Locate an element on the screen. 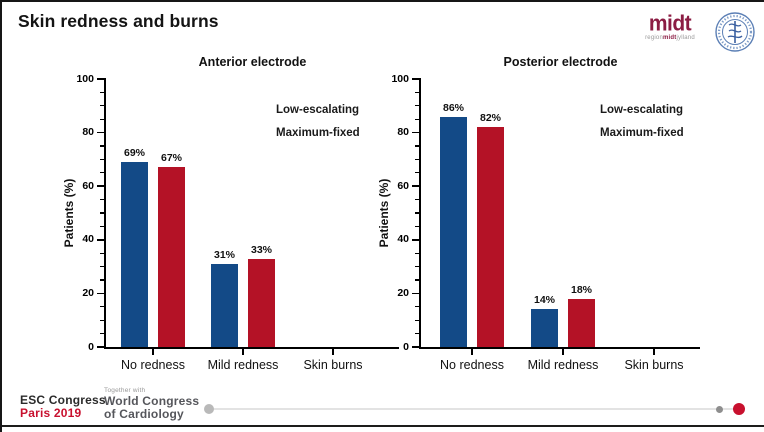 This screenshot has height=432, width=764. chart-legend: Low-escalating Maximum-fixed is located at coordinates (318, 127).